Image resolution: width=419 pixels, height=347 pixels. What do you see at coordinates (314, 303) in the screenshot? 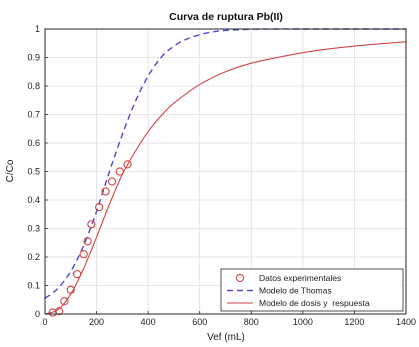
I see `legend-entry-label: Modelo de dosis y respuesta` at bounding box center [314, 303].